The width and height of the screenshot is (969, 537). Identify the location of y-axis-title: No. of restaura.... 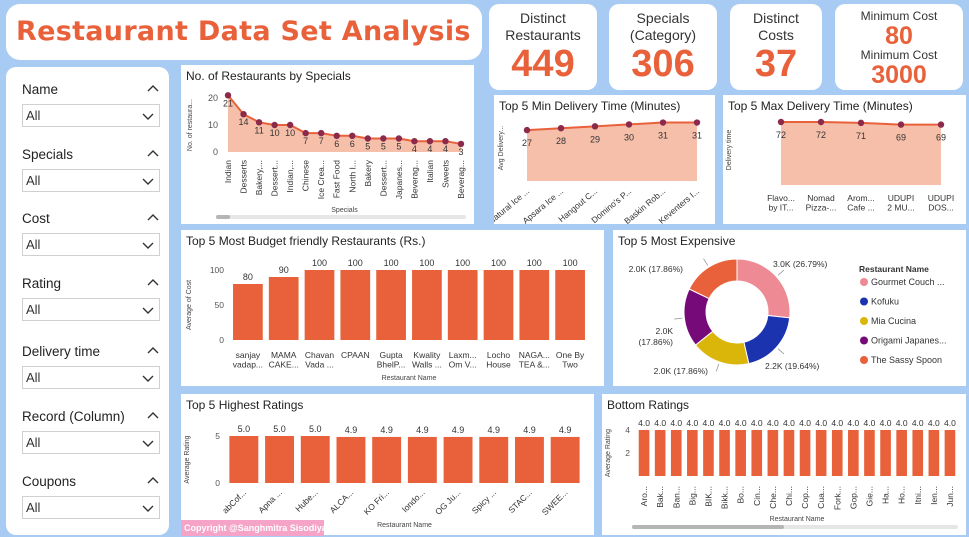
(190, 125).